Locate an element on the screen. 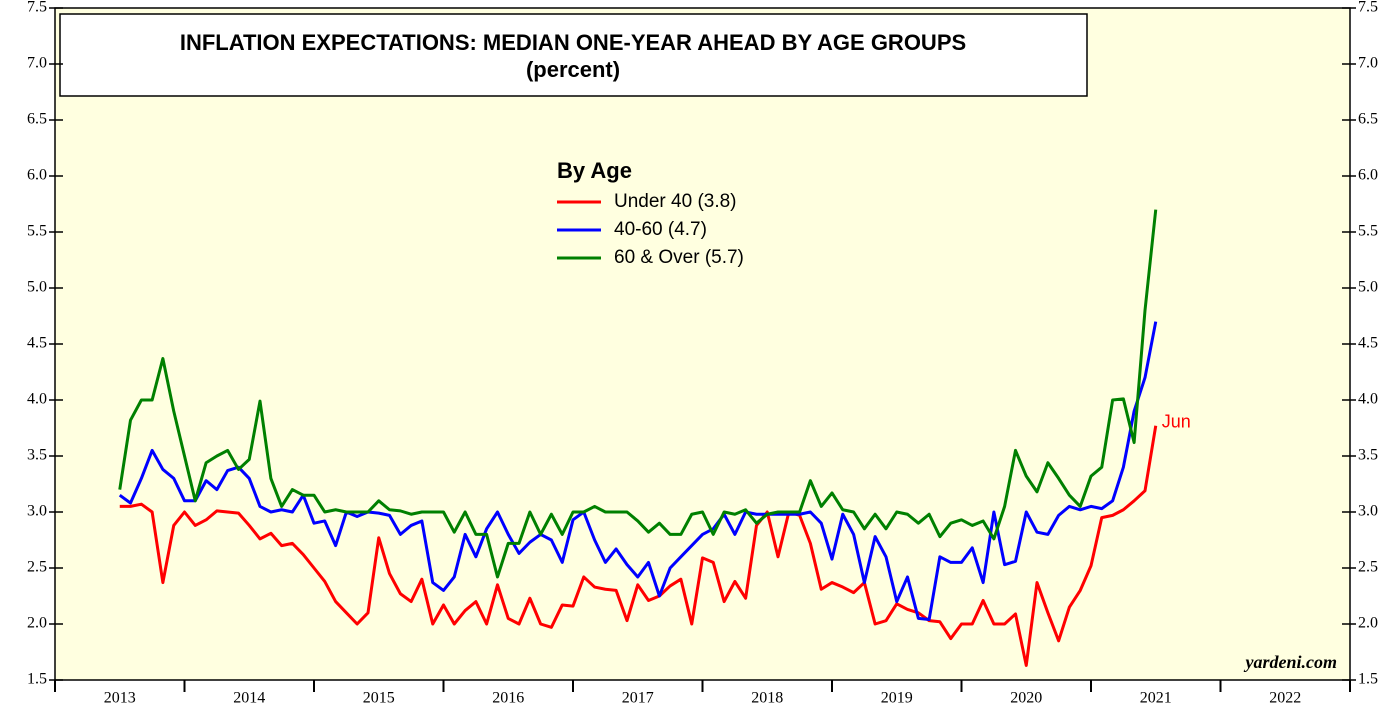 This screenshot has height=712, width=1400. y-tick-label: 3.5 is located at coordinates (37, 455).